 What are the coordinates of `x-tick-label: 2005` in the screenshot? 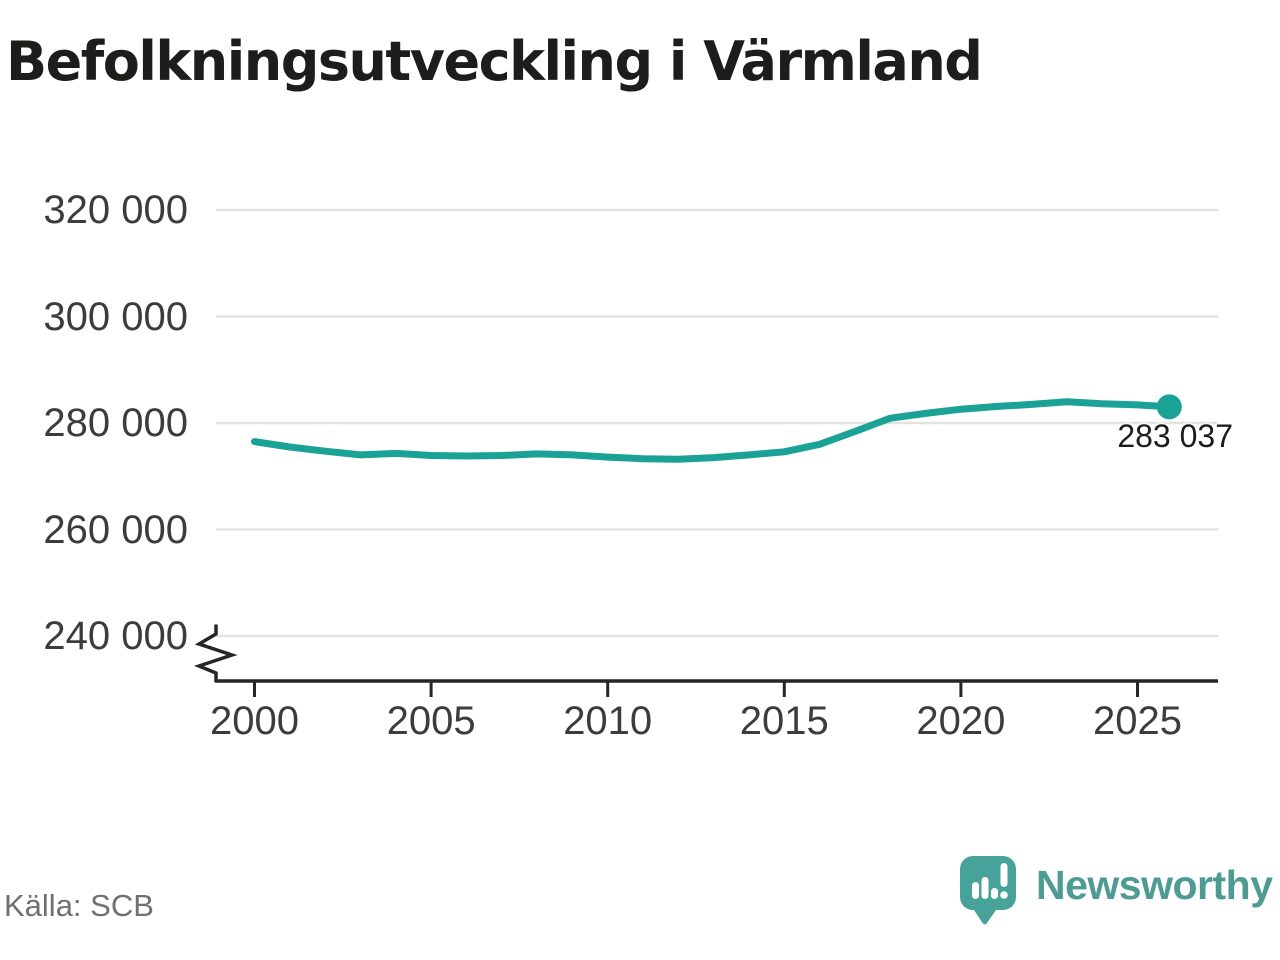 It's located at (431, 721).